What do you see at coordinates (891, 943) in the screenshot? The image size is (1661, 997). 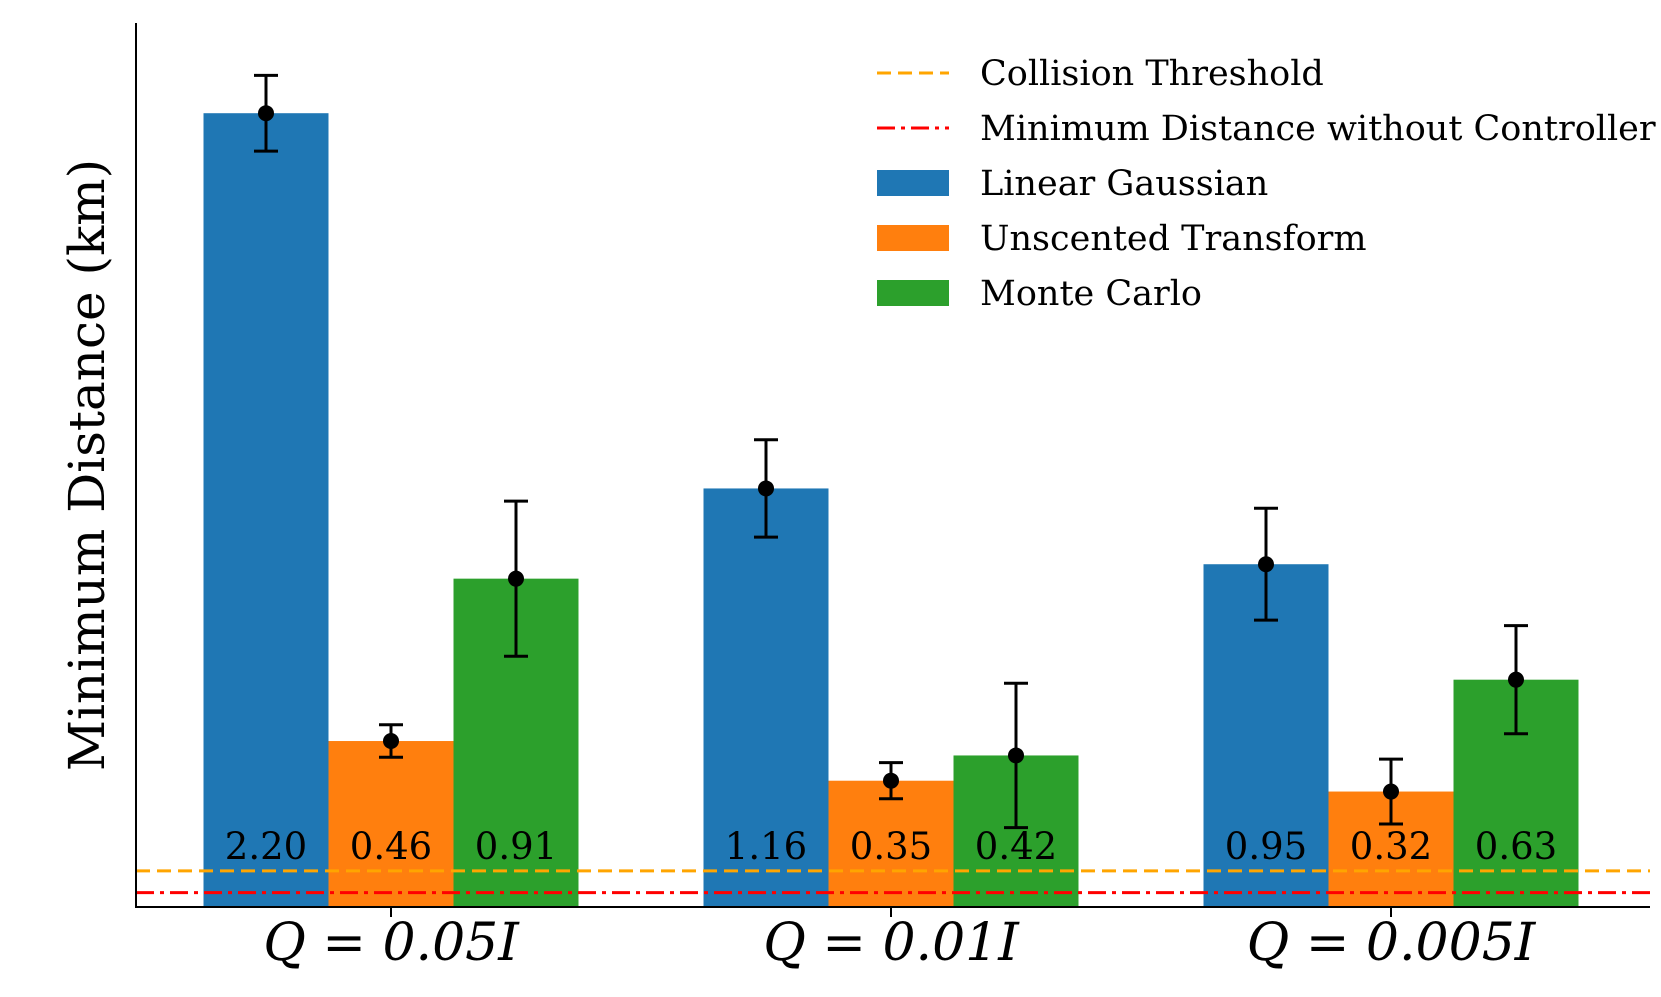 I see `x-tick-label-1: Q = 0.01I` at bounding box center [891, 943].